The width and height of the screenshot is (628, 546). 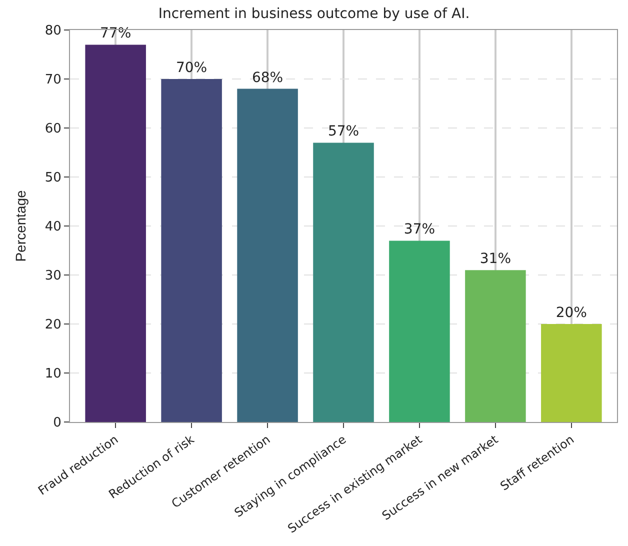 I want to click on y-tick-label: 50, so click(x=53, y=178).